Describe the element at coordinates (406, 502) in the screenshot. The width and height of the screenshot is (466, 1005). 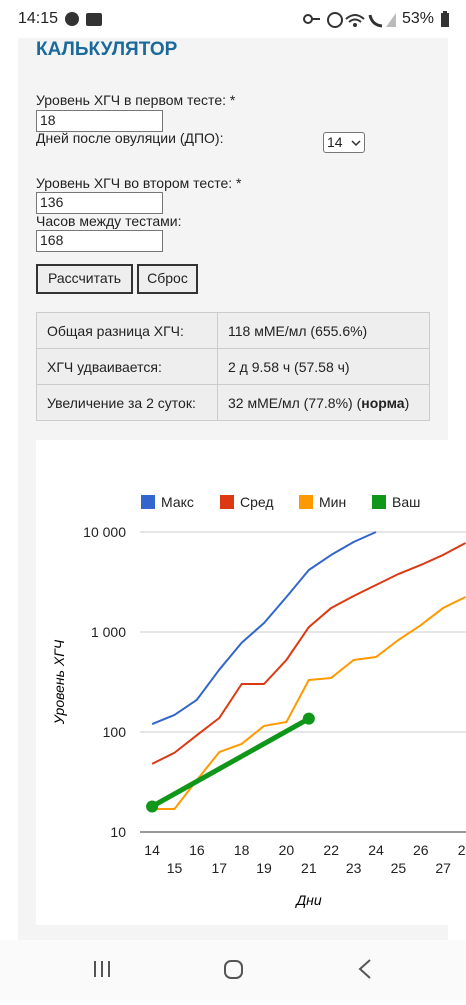
I see `legend-label: Ваш` at that location.